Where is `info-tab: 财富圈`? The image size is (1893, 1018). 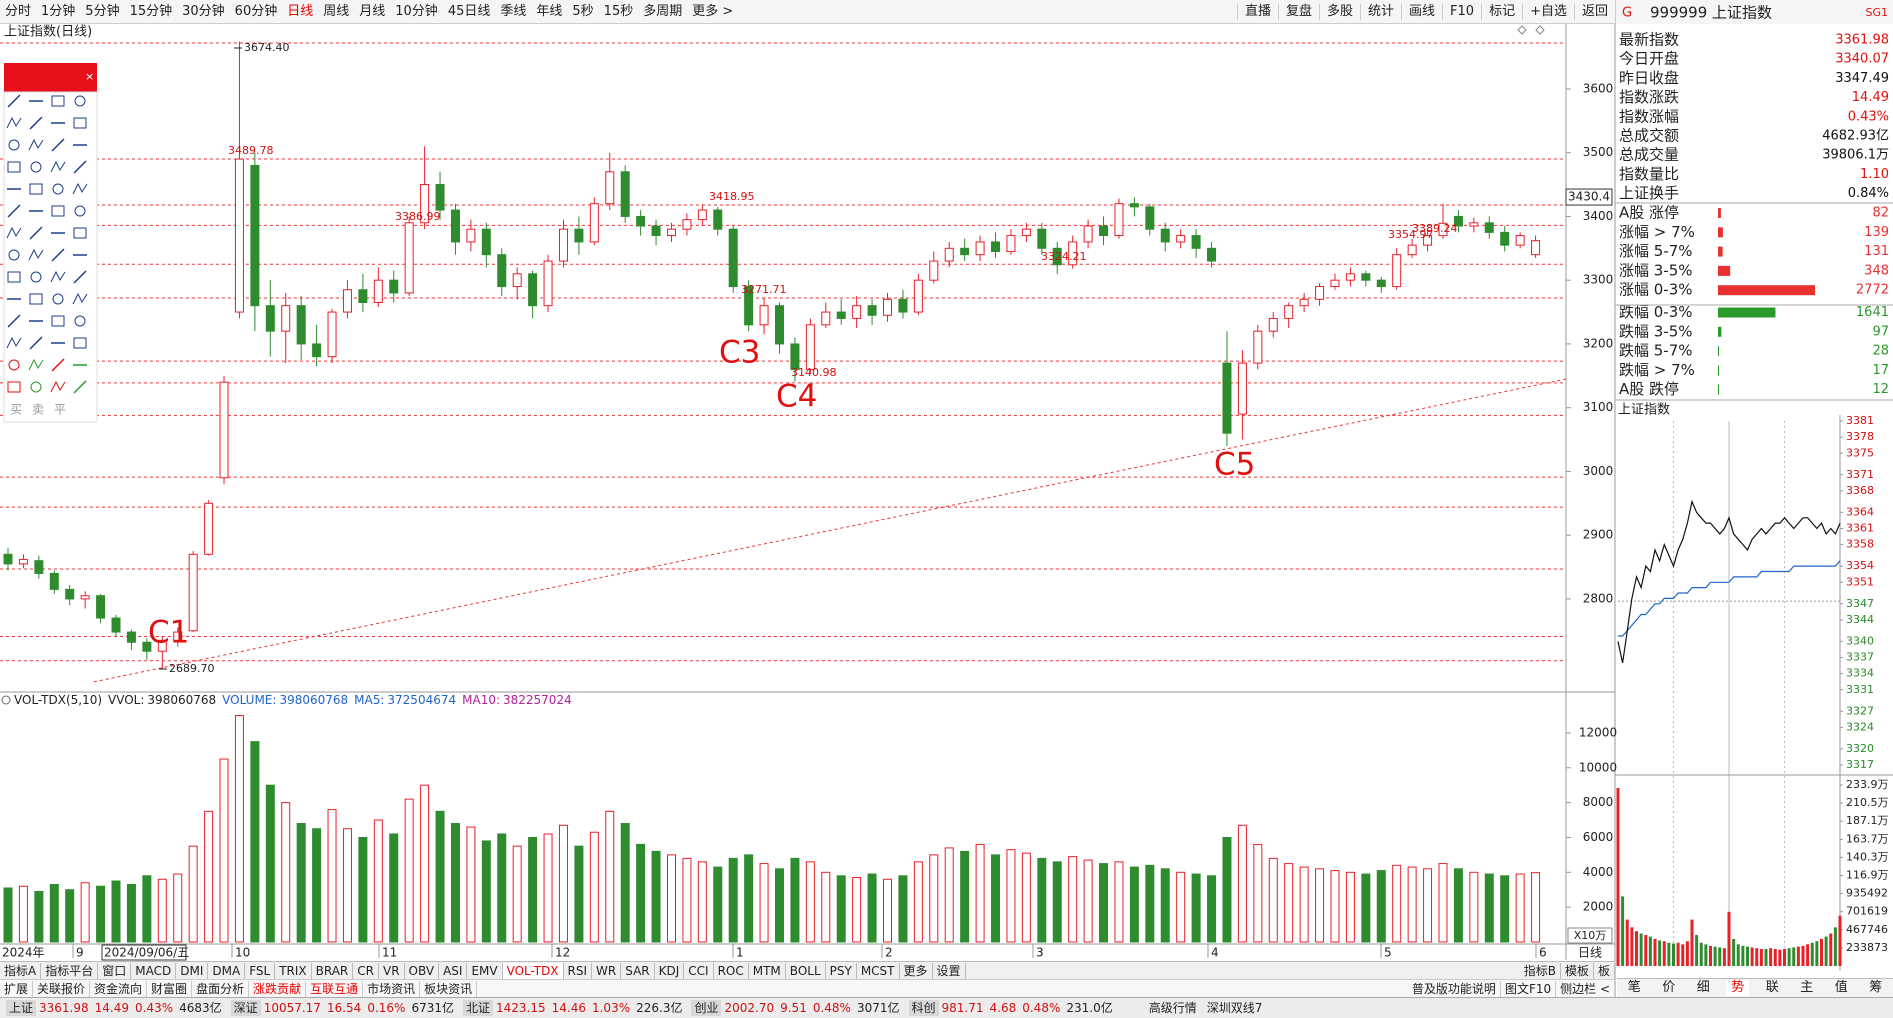
info-tab: 财富圈 is located at coordinates (170, 988).